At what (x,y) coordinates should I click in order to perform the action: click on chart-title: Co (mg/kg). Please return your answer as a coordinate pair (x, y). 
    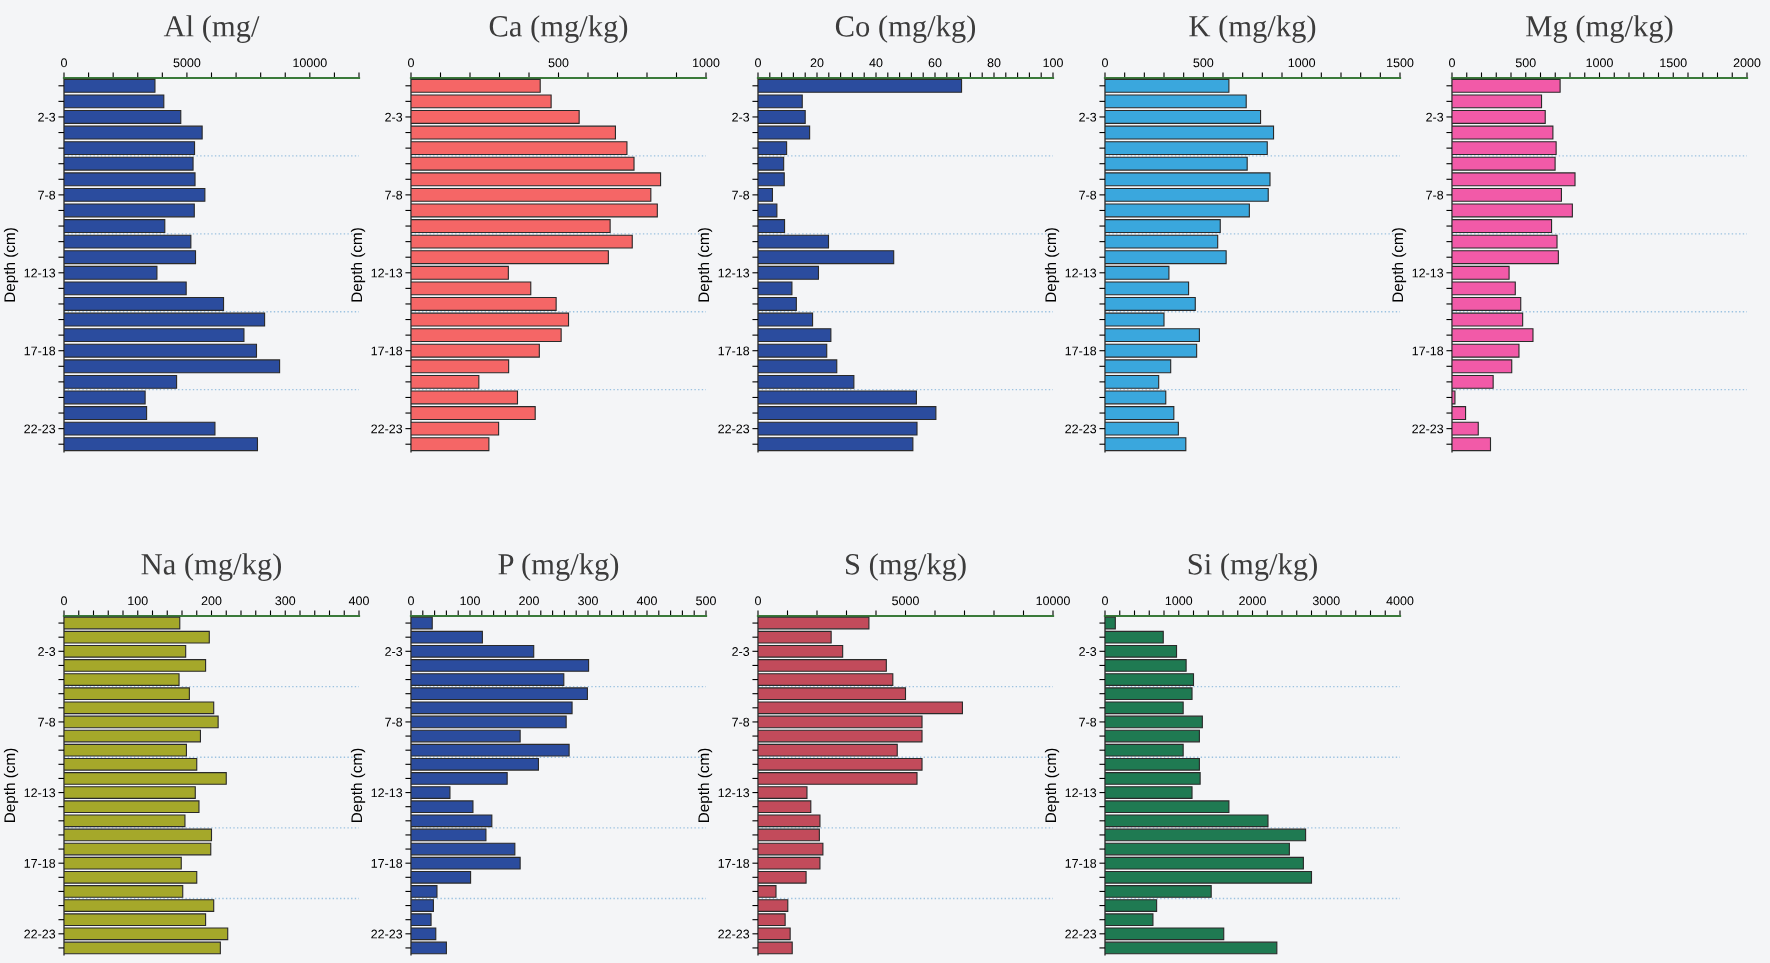
    Looking at the image, I should click on (905, 29).